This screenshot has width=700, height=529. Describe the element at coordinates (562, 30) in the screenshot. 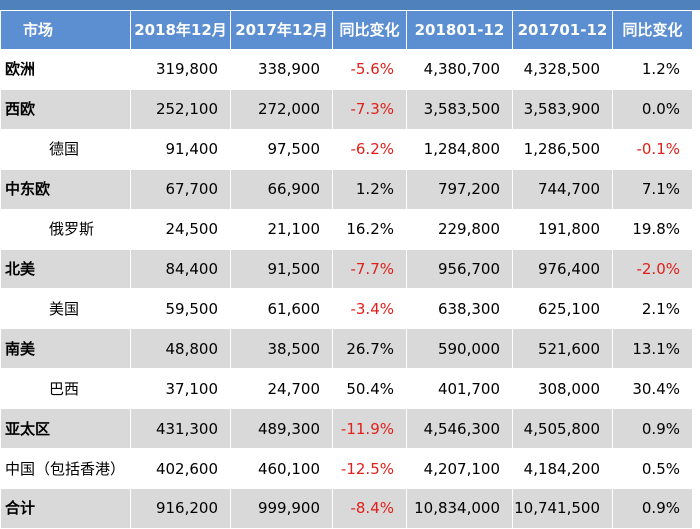

I see `header-ytd-2017: 201701-12` at that location.